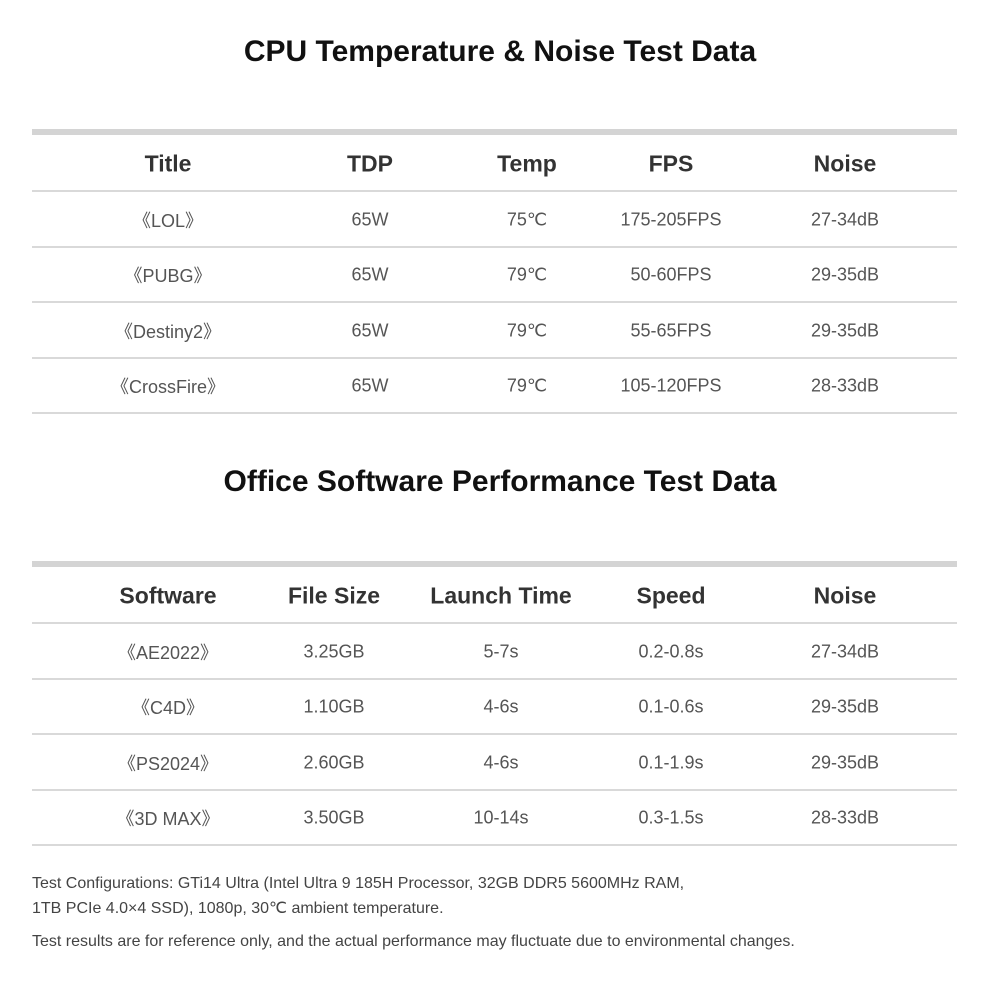 This screenshot has height=1000, width=1000. What do you see at coordinates (671, 817) in the screenshot?
I see `table-cell: 0.3-1.5s` at bounding box center [671, 817].